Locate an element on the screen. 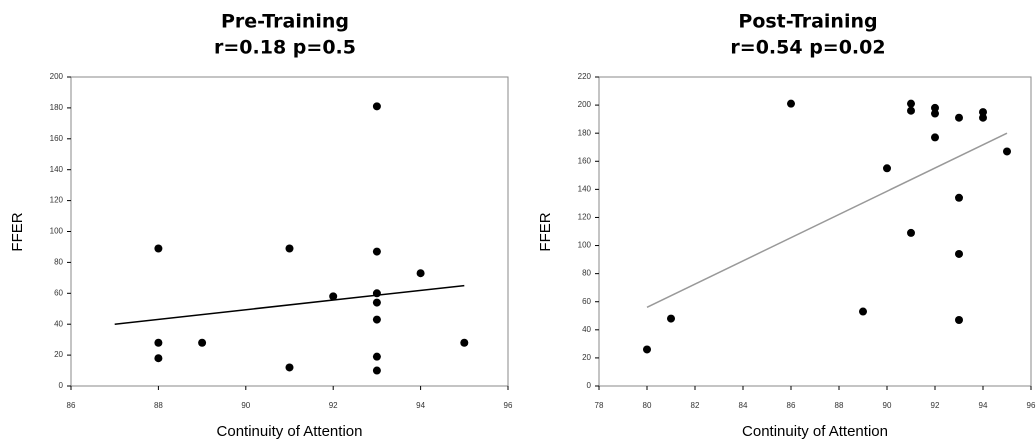  chart-subtitle: r=0.54 p=0.02 is located at coordinates (807, 48).